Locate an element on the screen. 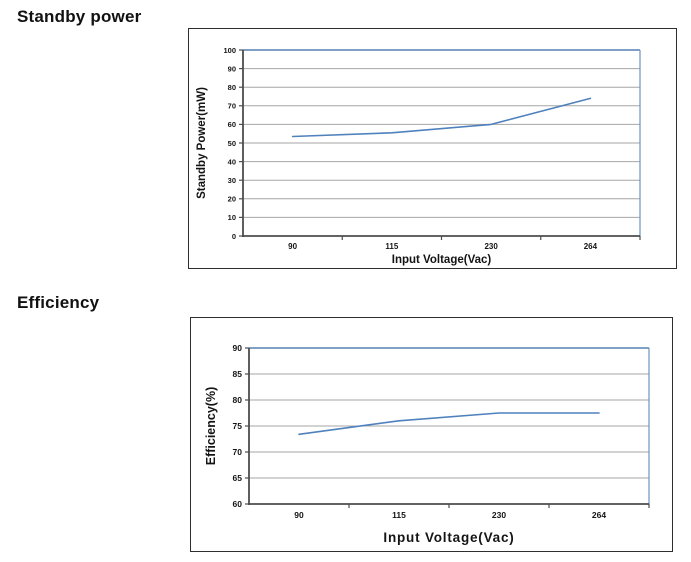 Image resolution: width=691 pixels, height=562 pixels. y-tick-label: 50 is located at coordinates (232, 143).